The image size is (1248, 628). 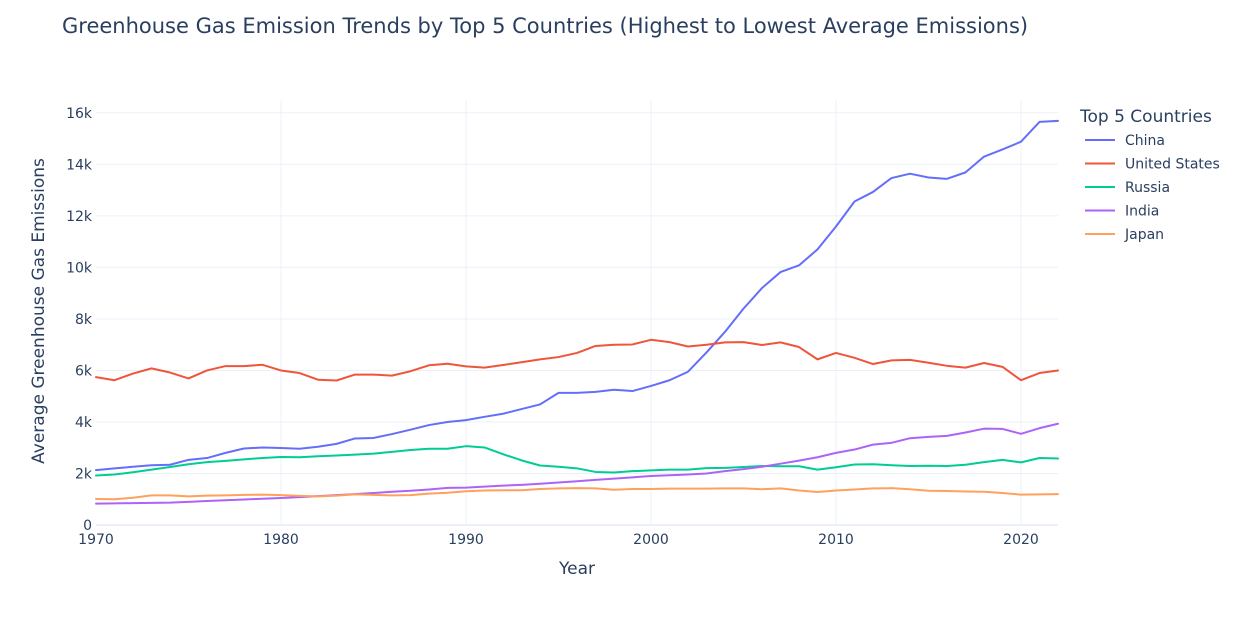 What do you see at coordinates (79, 165) in the screenshot?
I see `y-tick-label: 14k` at bounding box center [79, 165].